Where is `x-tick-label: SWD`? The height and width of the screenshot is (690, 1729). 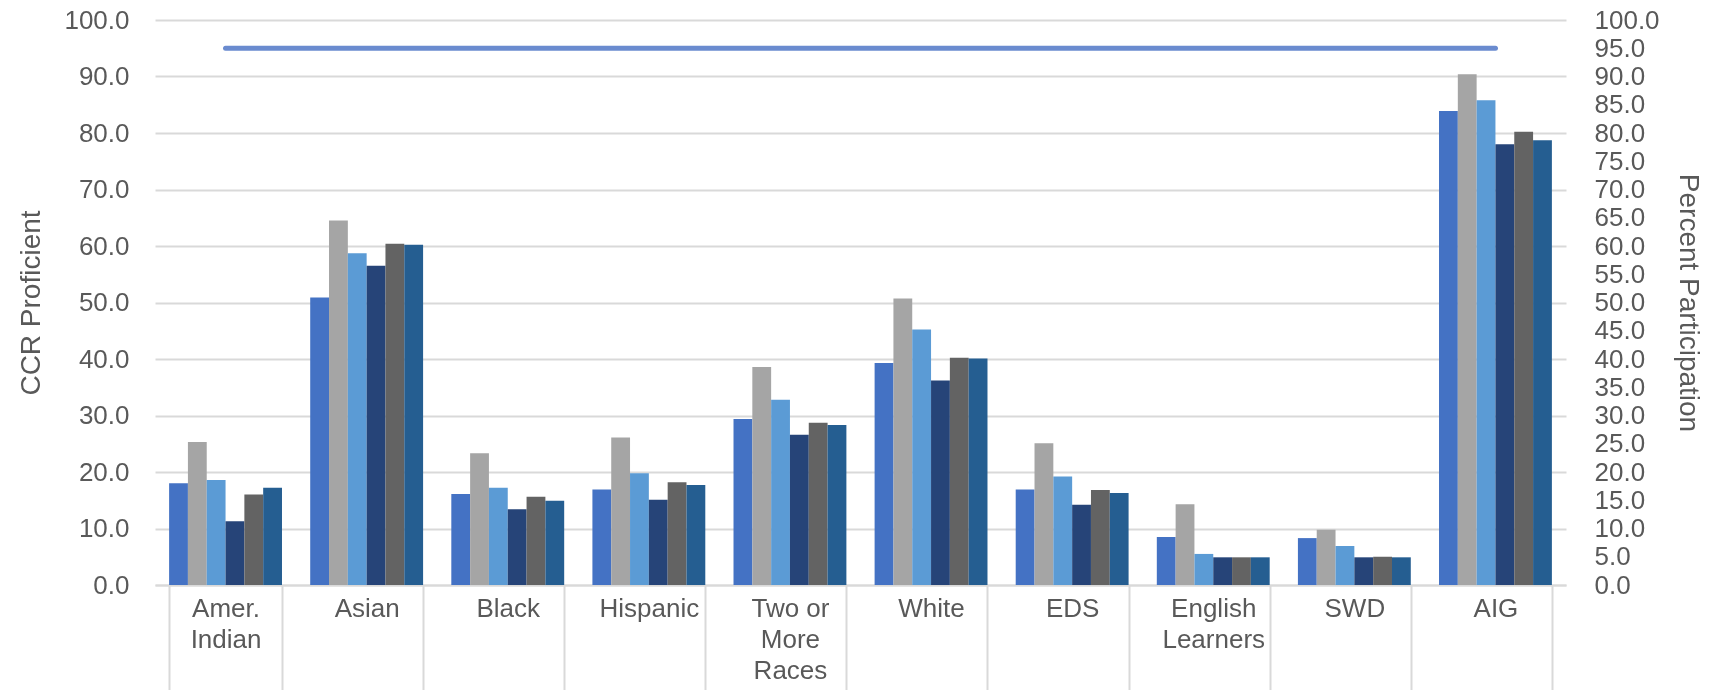 x-tick-label: SWD is located at coordinates (1355, 607).